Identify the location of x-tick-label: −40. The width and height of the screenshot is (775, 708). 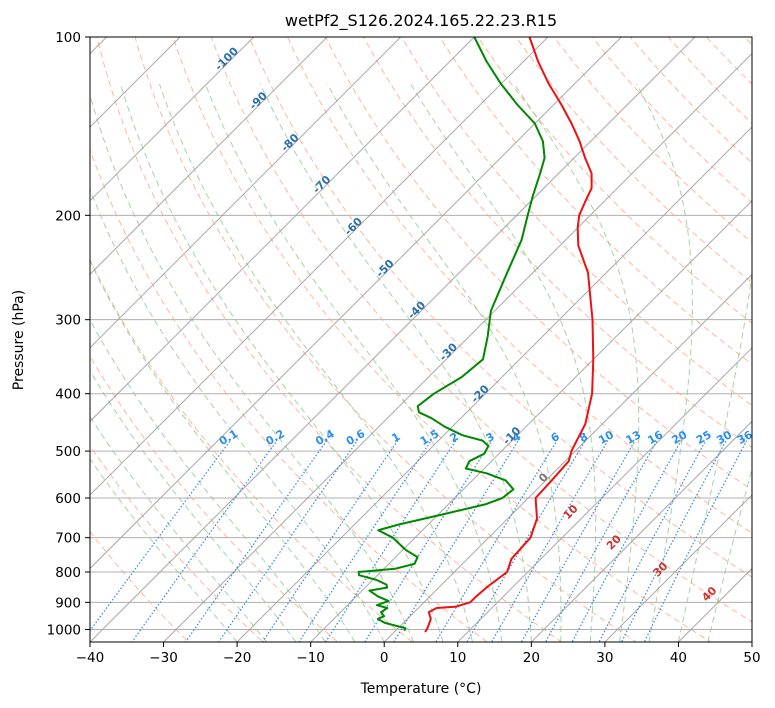
(90, 658).